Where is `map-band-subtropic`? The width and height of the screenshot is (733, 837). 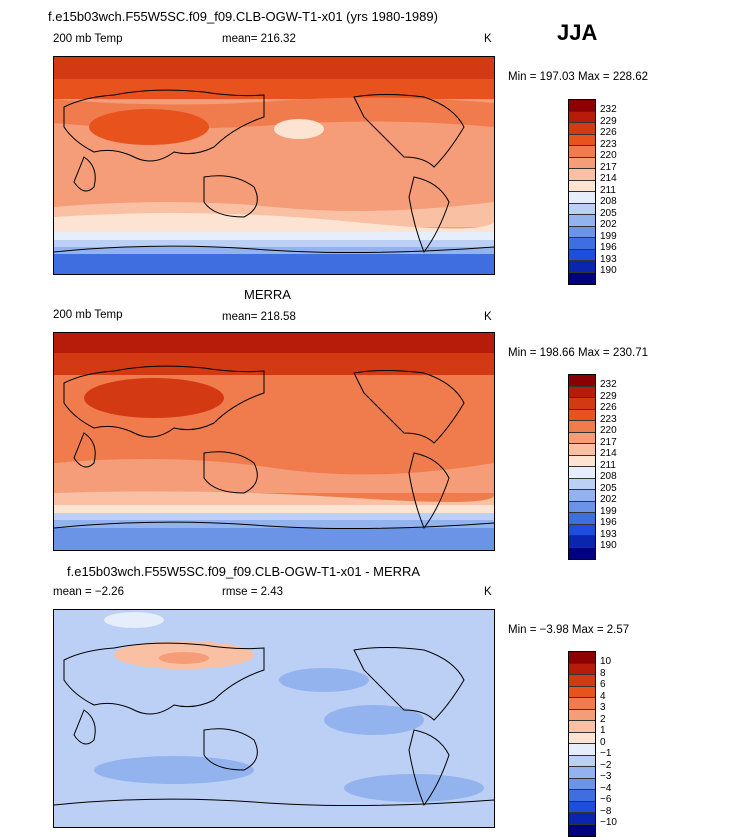
map-band-subtropic is located at coordinates (274, 476).